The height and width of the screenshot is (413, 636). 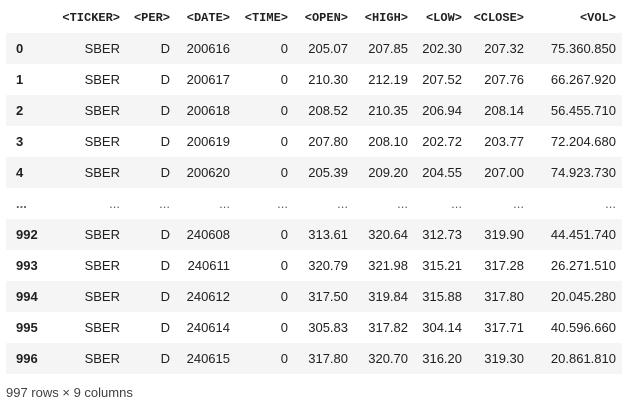 I want to click on table-cell: 72.204.680, so click(x=583, y=141).